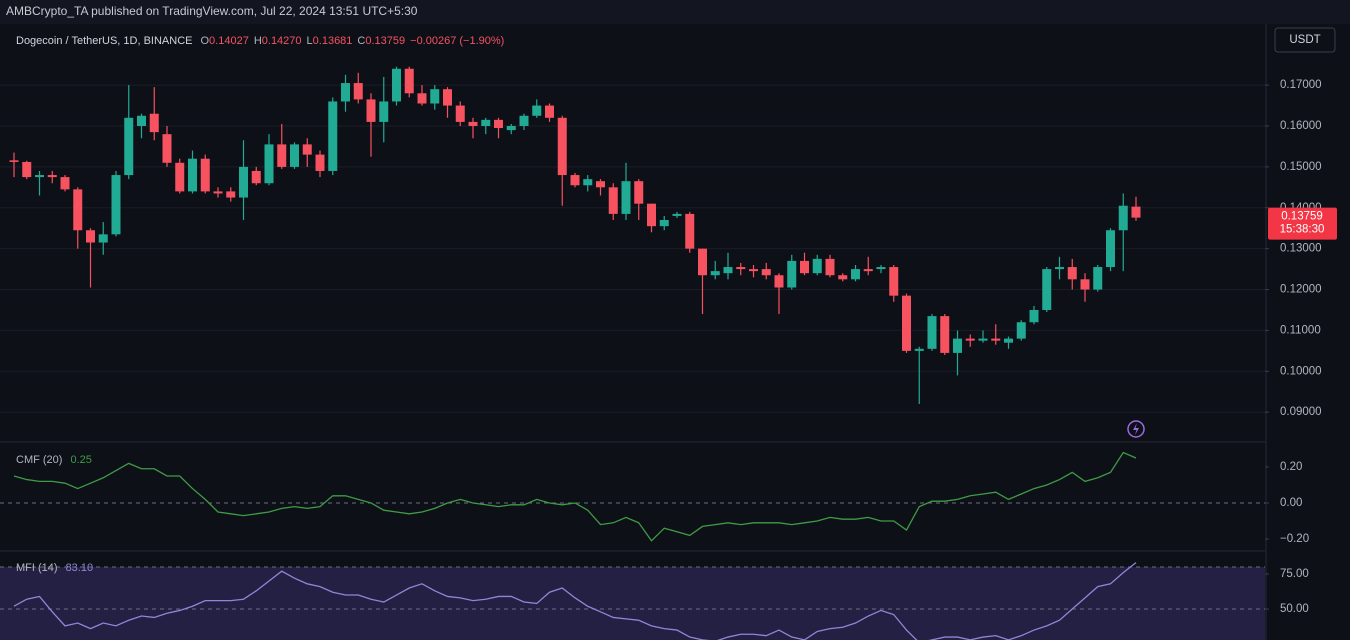 This screenshot has height=640, width=1350. Describe the element at coordinates (80, 460) in the screenshot. I see `indicator-value: 0.25` at that location.